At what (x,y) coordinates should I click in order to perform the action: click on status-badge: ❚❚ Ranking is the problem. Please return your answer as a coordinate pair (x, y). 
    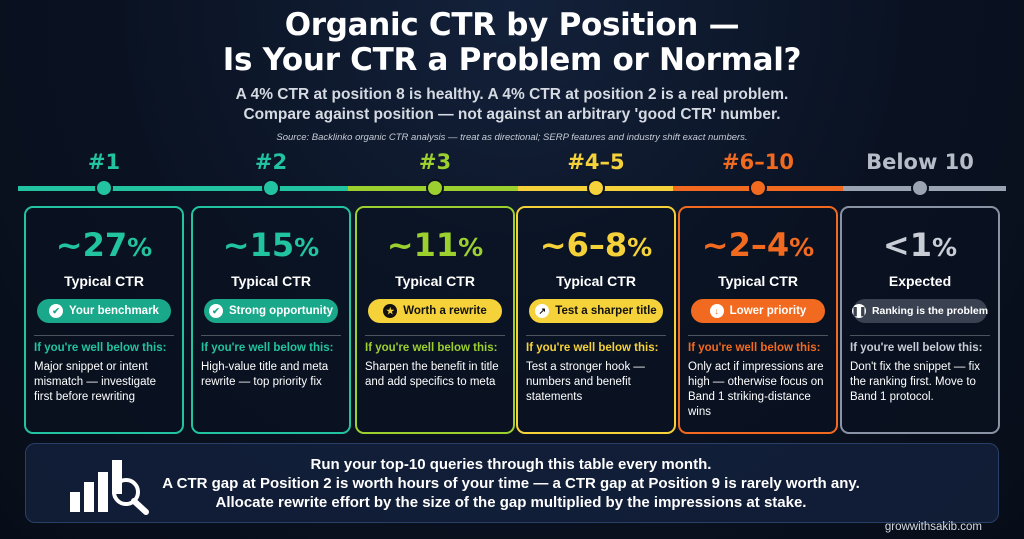
    Looking at the image, I should click on (919, 311).